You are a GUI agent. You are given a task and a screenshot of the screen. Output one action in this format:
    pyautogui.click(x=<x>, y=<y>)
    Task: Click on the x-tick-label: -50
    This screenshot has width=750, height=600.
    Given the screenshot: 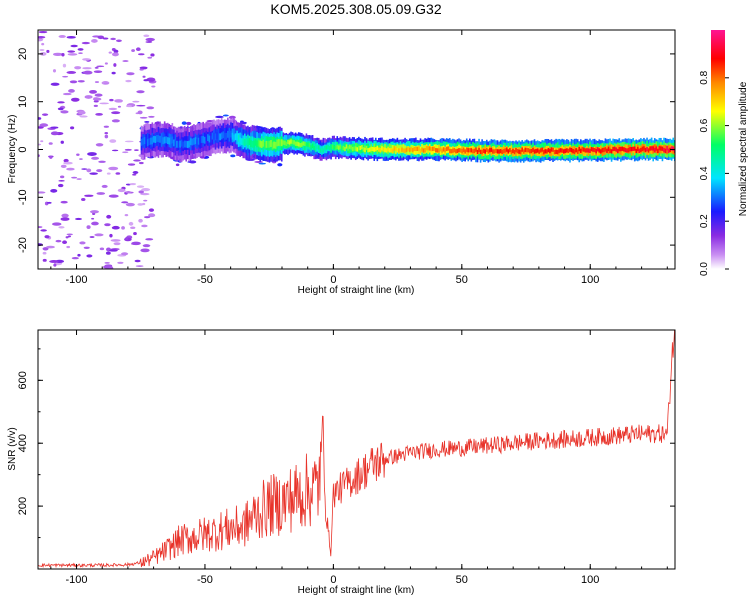 What is the action you would take?
    pyautogui.click(x=205, y=280)
    